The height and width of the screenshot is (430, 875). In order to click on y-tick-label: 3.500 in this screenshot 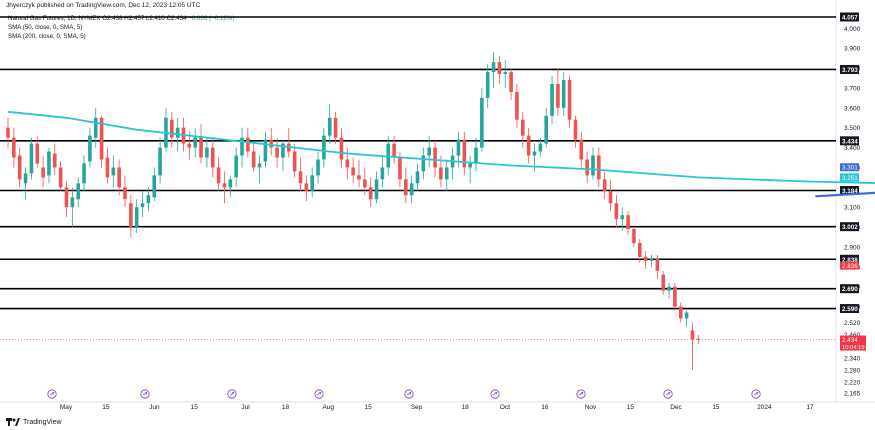, I will do `click(852, 128)`.